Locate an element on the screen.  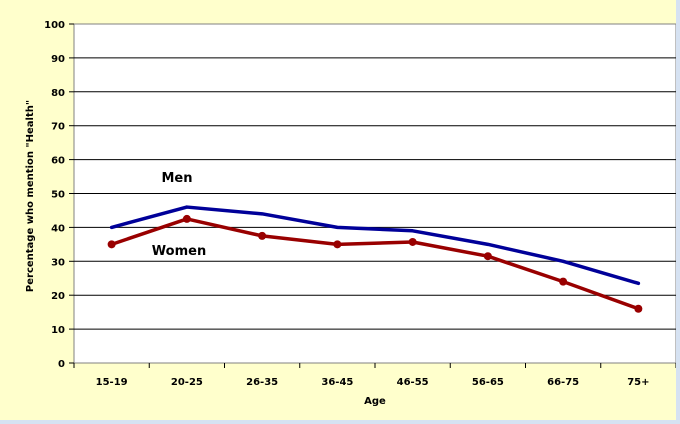
y-axis-ticks: 0 10 20 30 40 50 60 70 80 90 100 is located at coordinates (59, 195).